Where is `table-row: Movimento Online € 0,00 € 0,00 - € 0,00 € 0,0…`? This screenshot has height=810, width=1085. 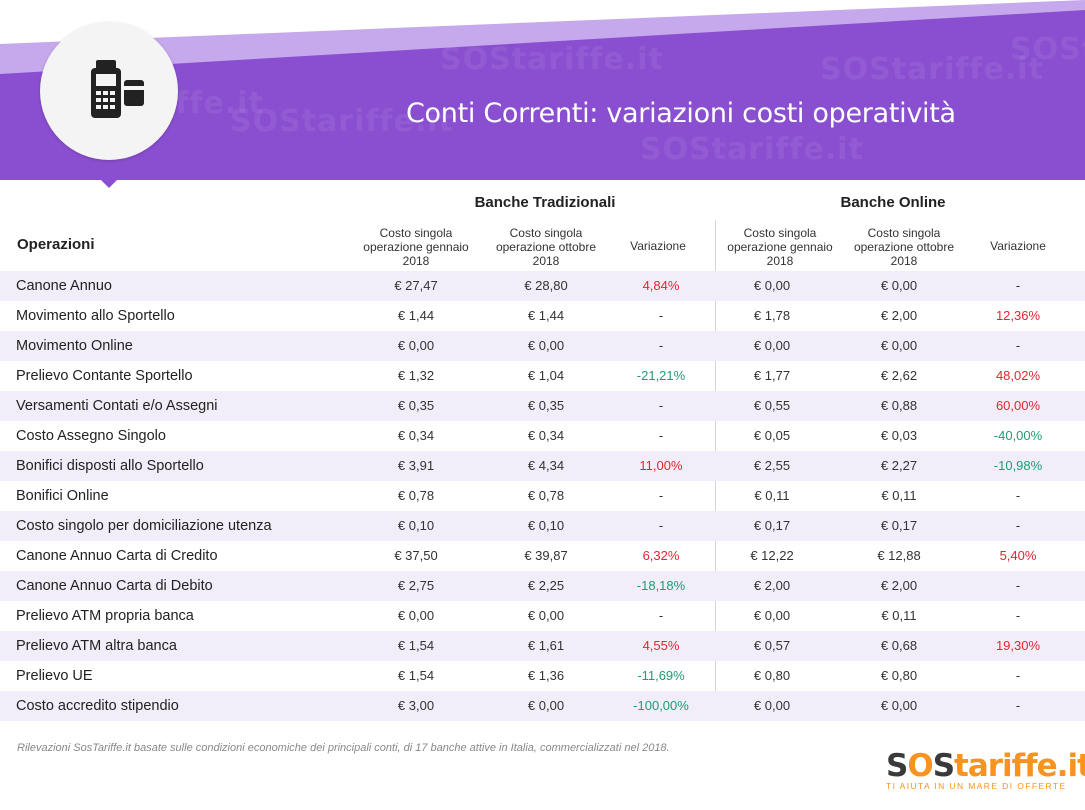
table-row: Movimento Online € 0,00 € 0,00 - € 0,00 € 0,0… is located at coordinates (542, 346).